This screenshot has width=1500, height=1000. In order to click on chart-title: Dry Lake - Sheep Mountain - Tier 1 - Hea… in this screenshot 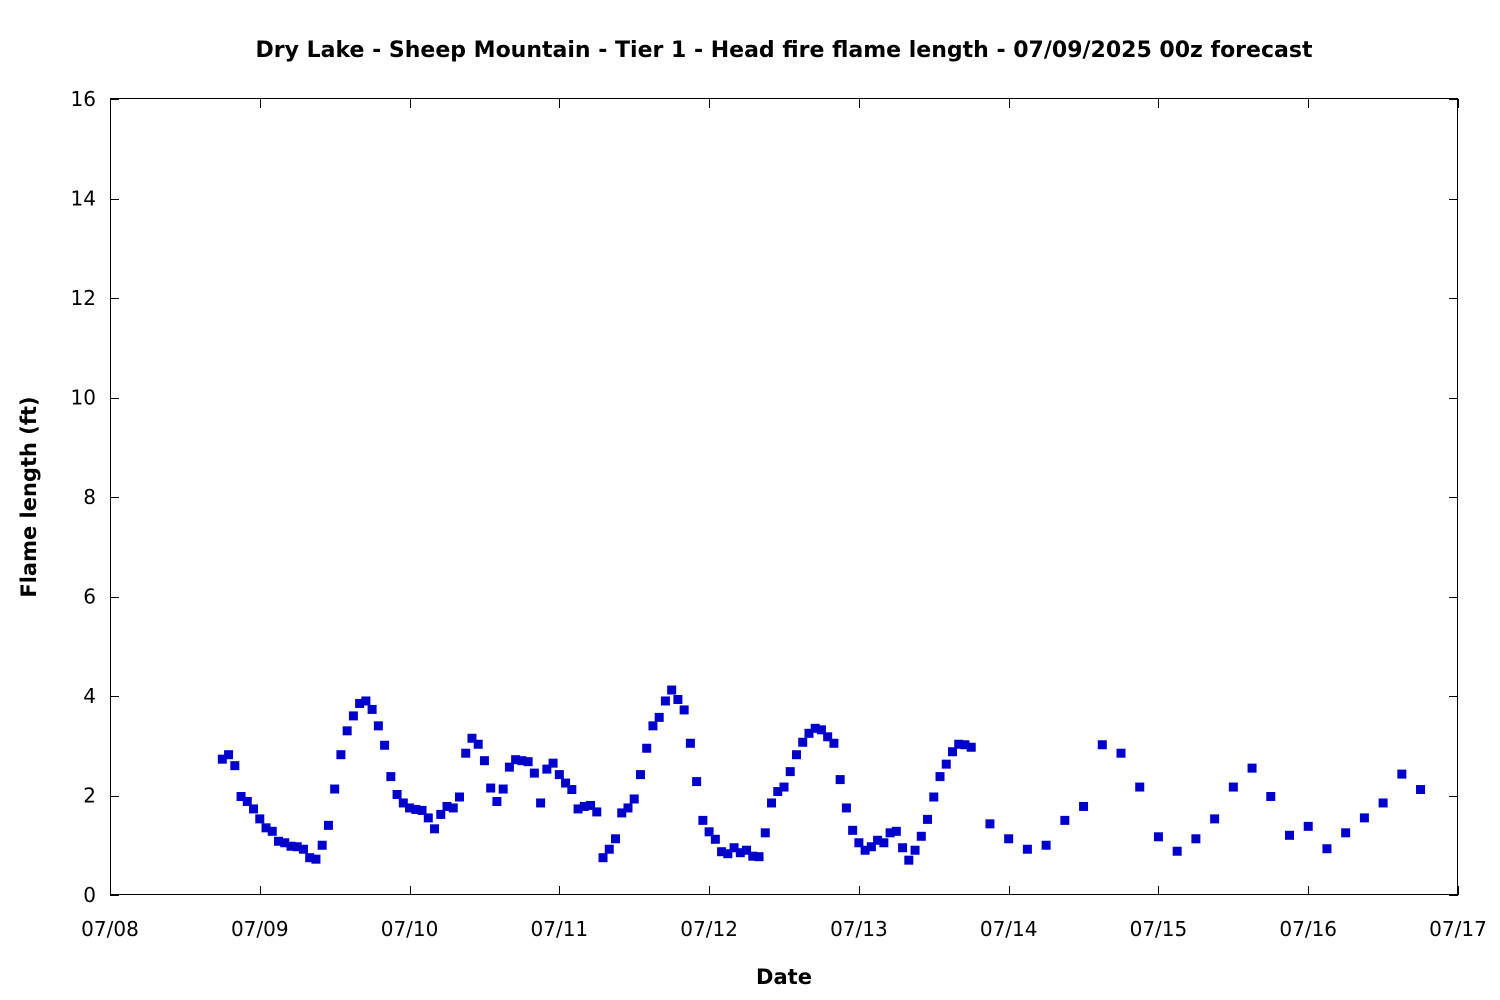, I will do `click(784, 50)`.